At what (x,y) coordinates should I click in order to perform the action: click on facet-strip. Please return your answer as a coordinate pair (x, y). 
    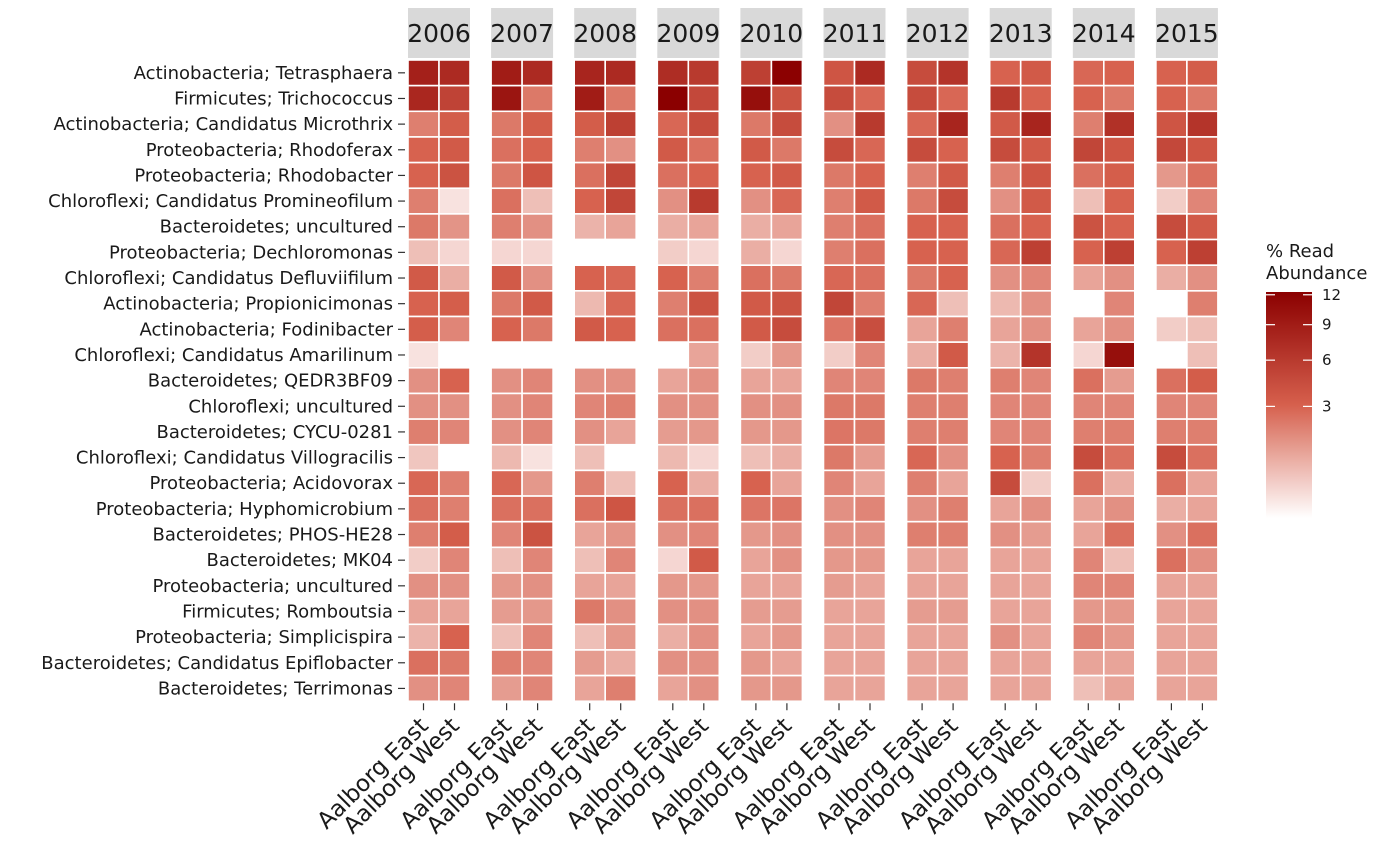
    Looking at the image, I should click on (688, 33).